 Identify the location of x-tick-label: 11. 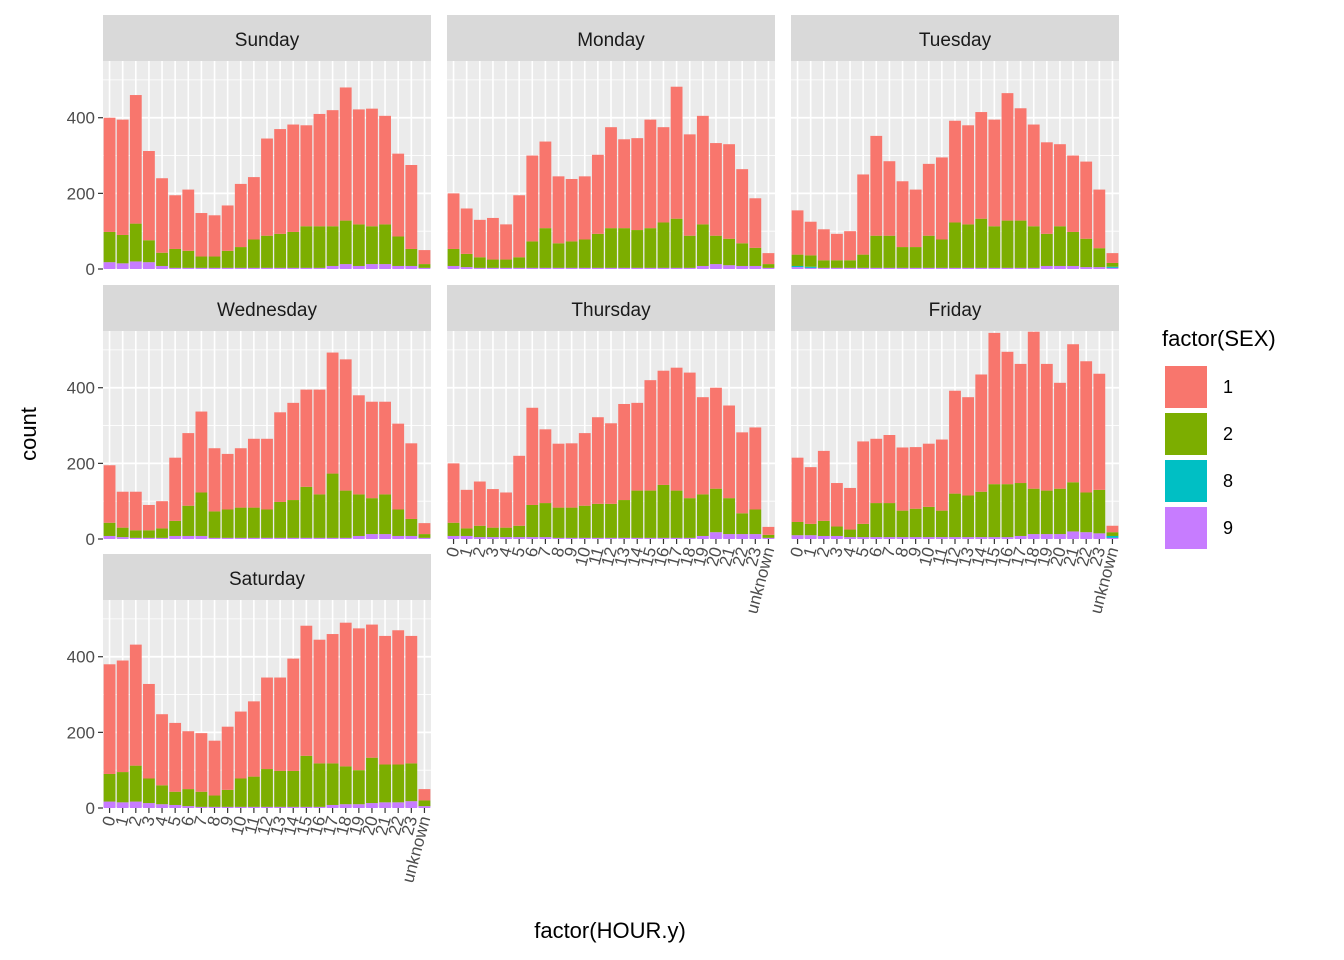
(596, 556).